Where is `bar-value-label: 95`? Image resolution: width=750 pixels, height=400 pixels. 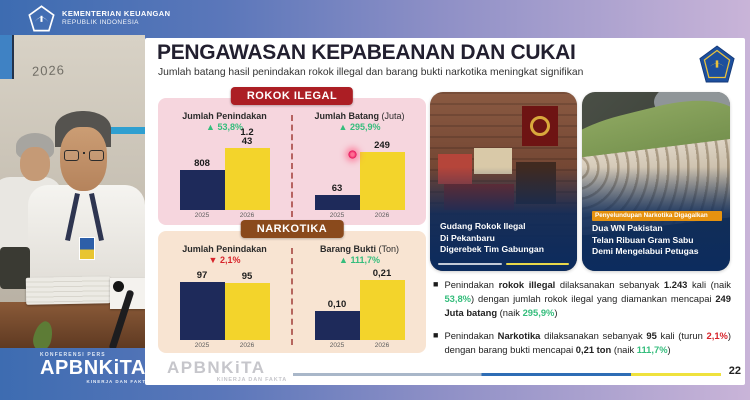
bar-value-label: 95 is located at coordinates (247, 276).